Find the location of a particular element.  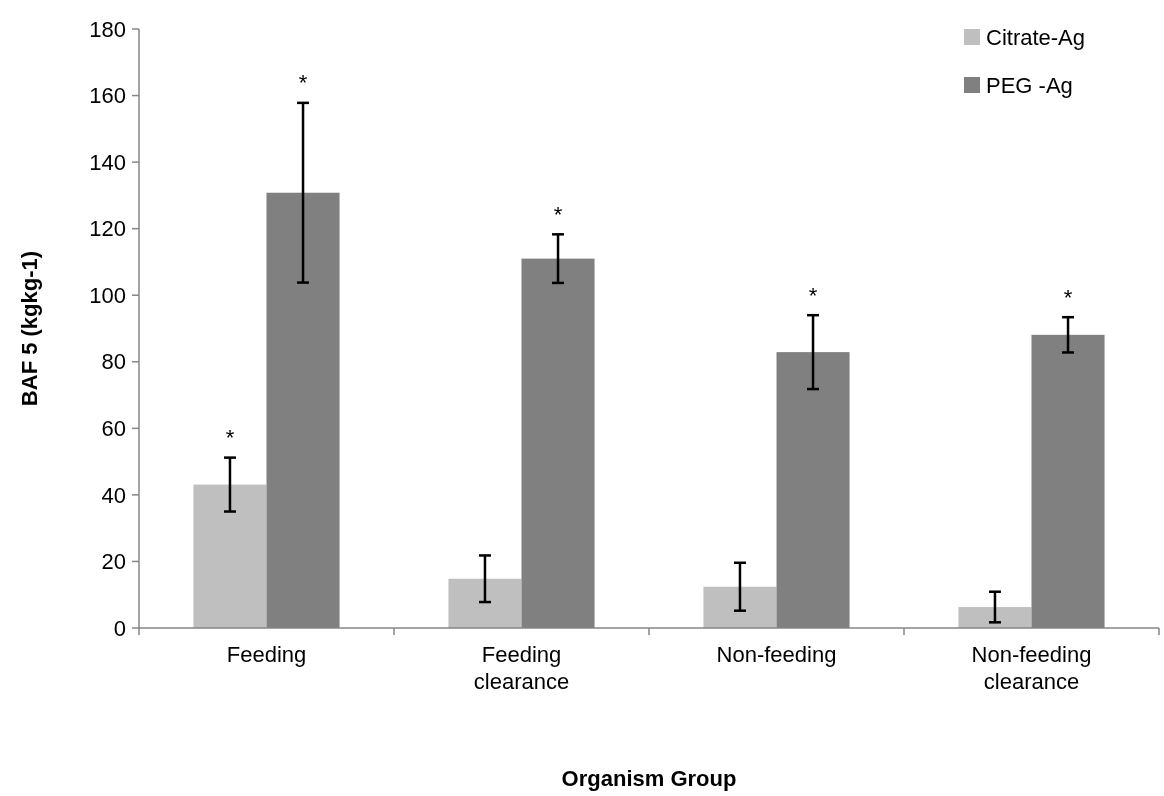

x-tick-label: Non-feeding clearance is located at coordinates (1031, 668).